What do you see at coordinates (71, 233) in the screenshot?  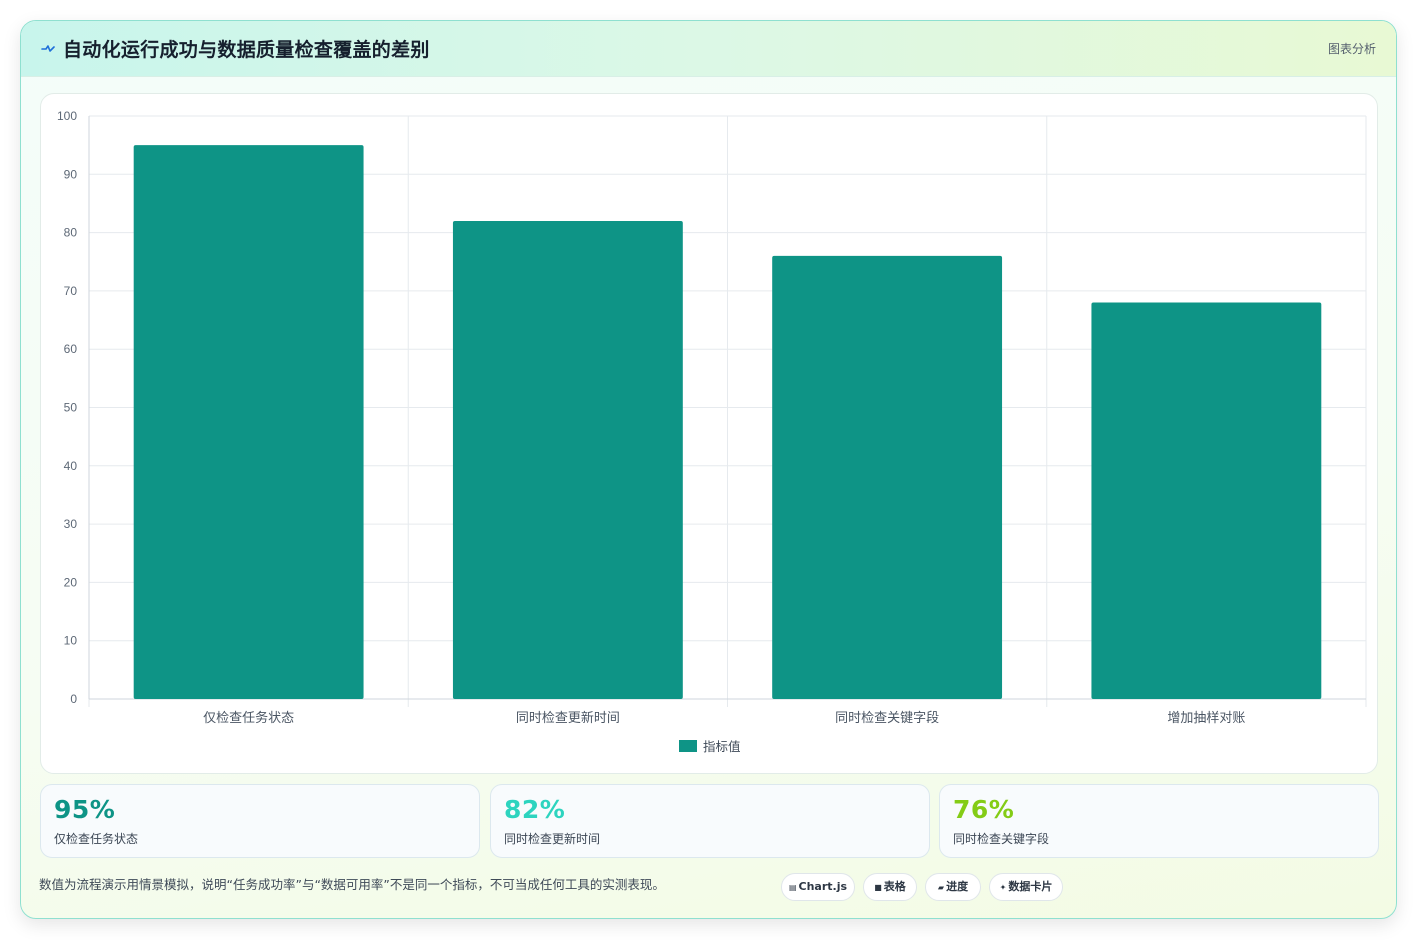 I see `y-tick-label: 80` at bounding box center [71, 233].